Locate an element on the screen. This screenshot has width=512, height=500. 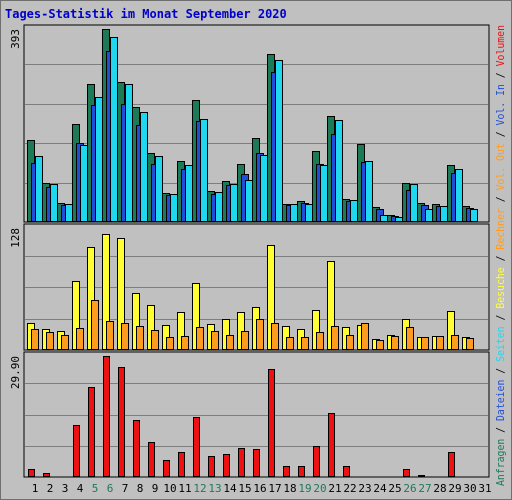
x-tick-day-27: 27 is located at coordinates (424, 488).